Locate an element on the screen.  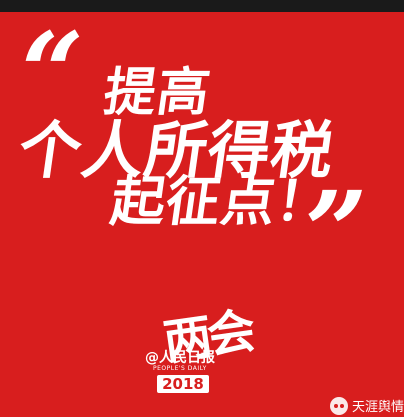
emblem-year-badge: 2018 is located at coordinates (183, 384).